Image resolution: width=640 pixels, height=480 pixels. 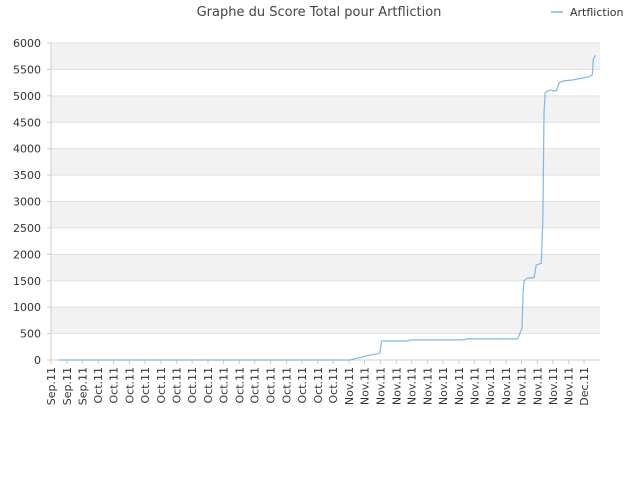 What do you see at coordinates (27, 69) in the screenshot?
I see `y-tick-label: 5500` at bounding box center [27, 69].